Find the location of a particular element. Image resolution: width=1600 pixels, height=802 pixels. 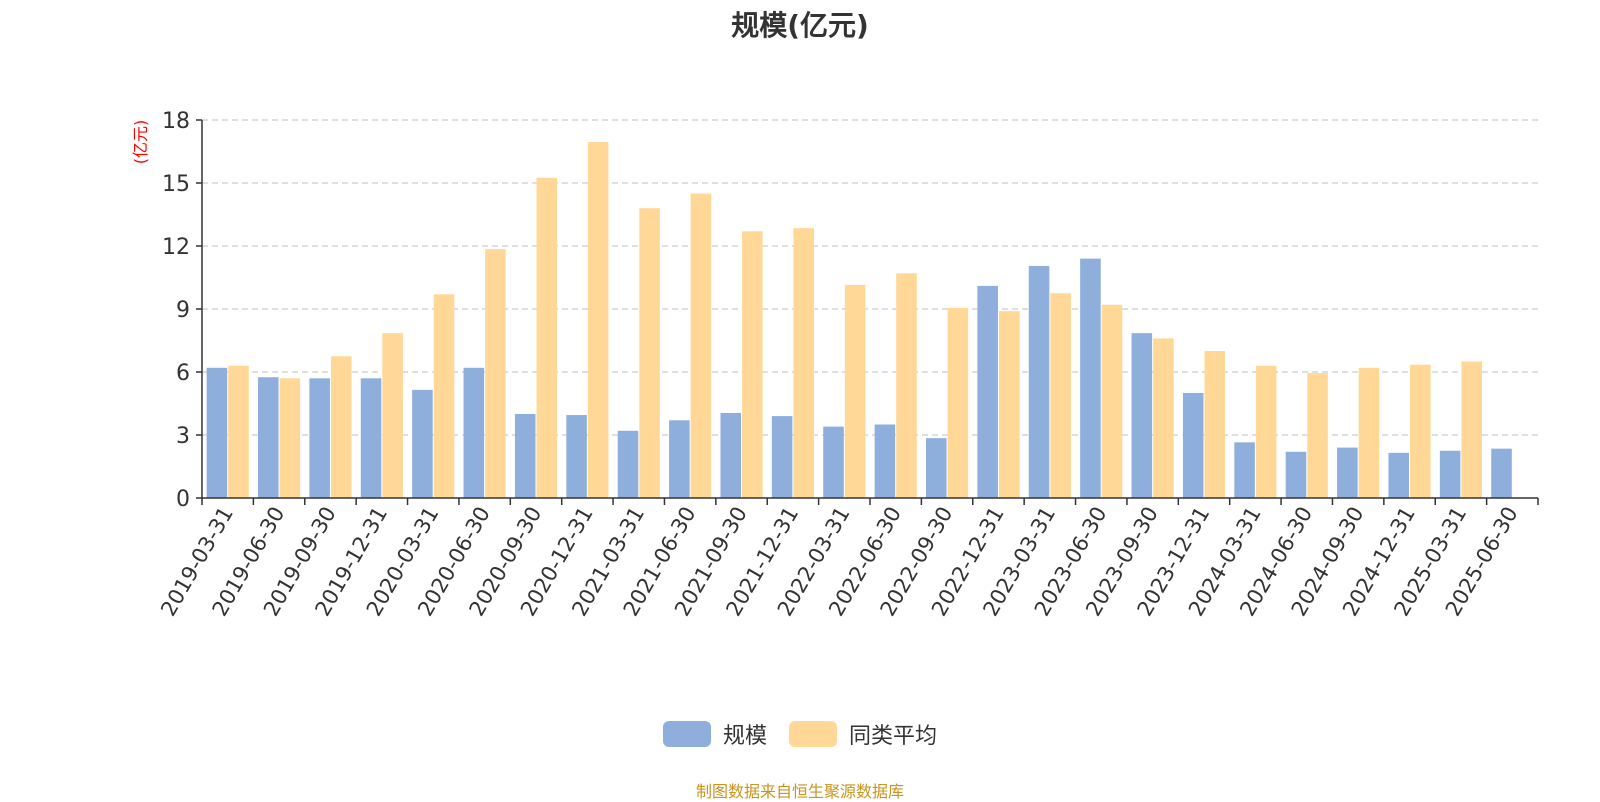

y-tick-label: 15 is located at coordinates (176, 184).